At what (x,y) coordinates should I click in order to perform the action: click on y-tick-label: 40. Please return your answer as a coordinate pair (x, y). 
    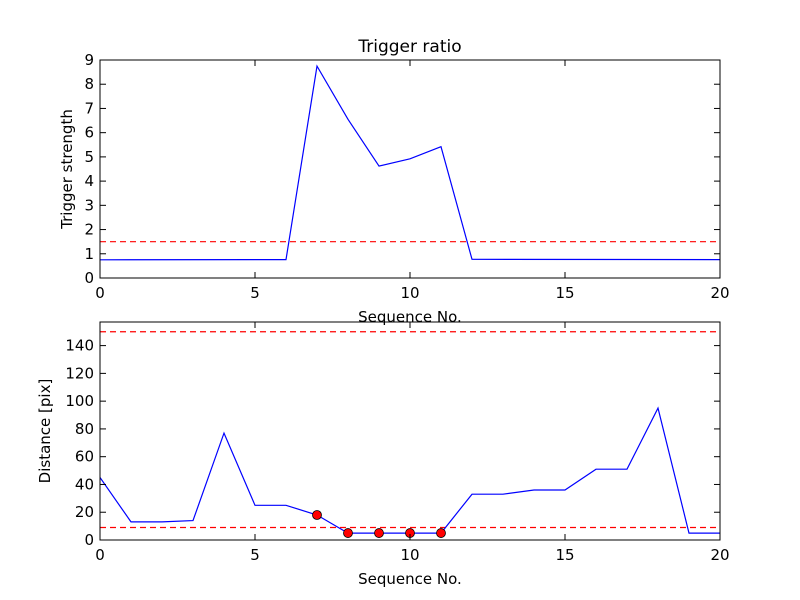
    Looking at the image, I should click on (84, 484).